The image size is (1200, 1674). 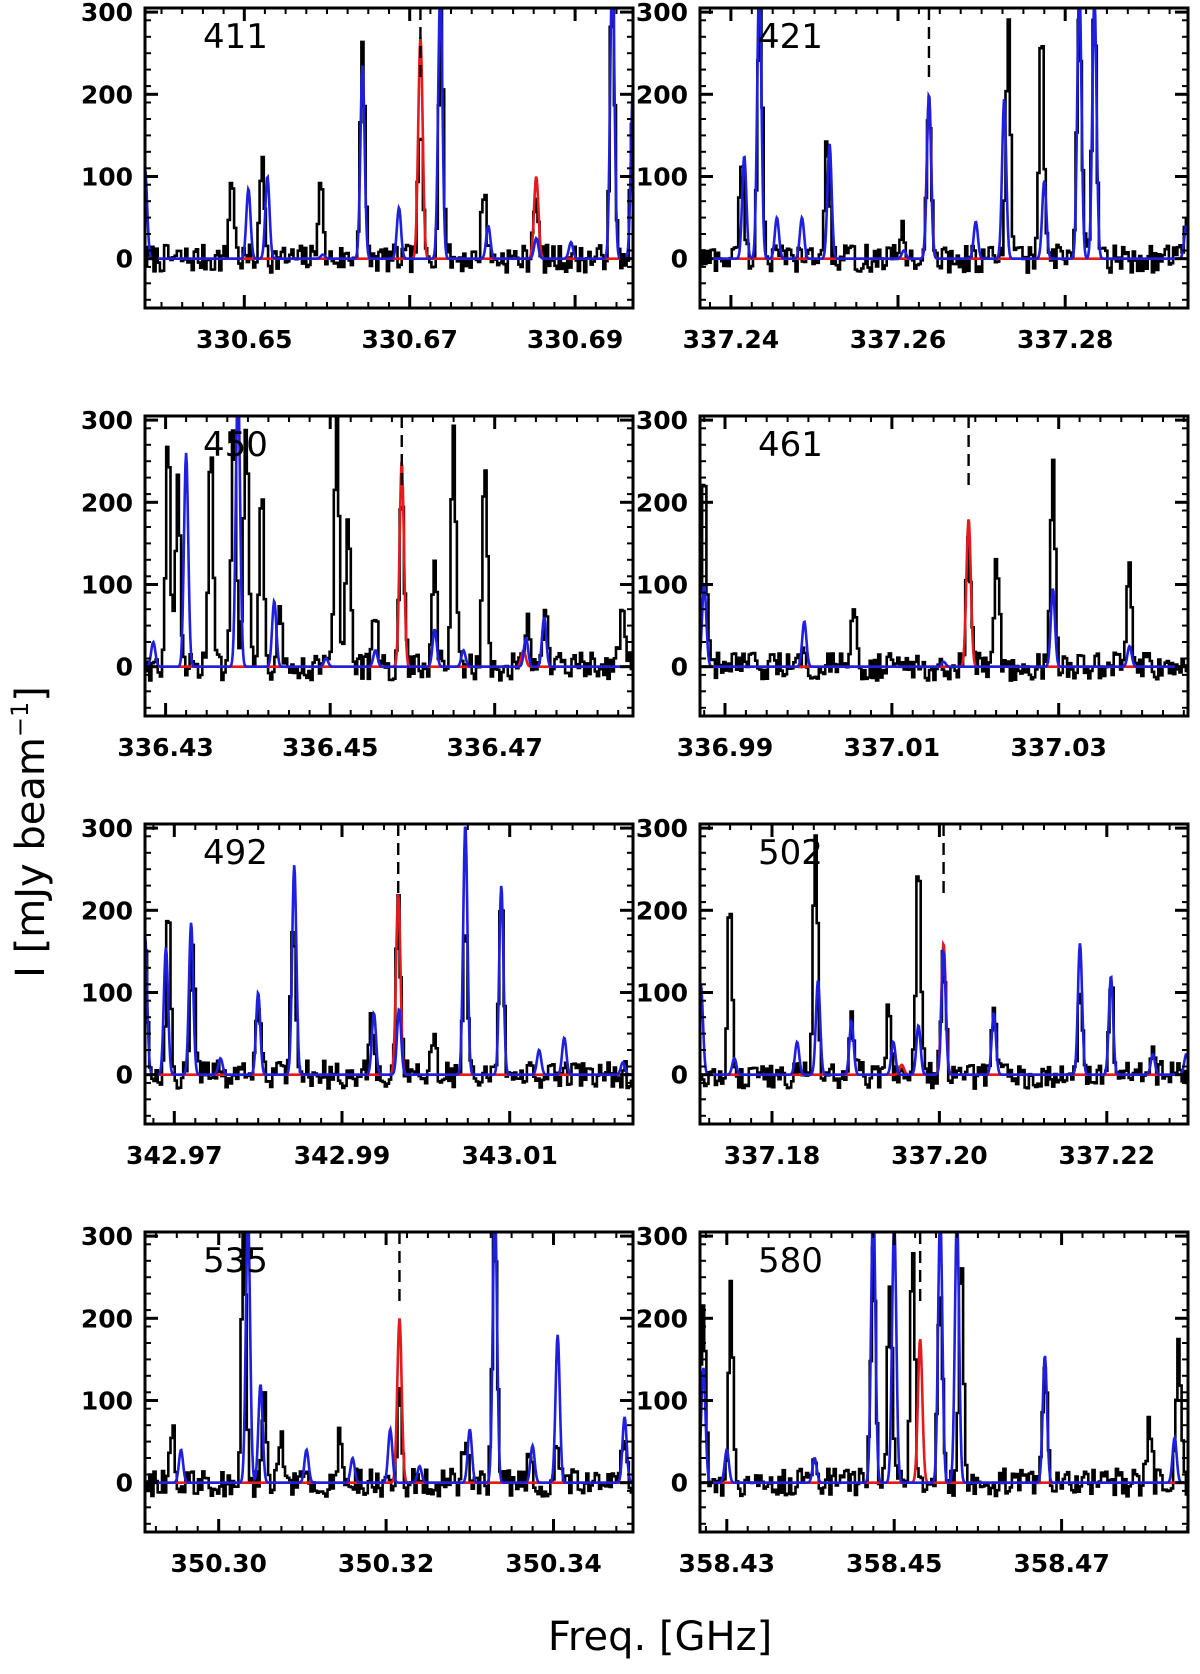 I want to click on x-tick-label: 342.97, so click(x=174, y=1155).